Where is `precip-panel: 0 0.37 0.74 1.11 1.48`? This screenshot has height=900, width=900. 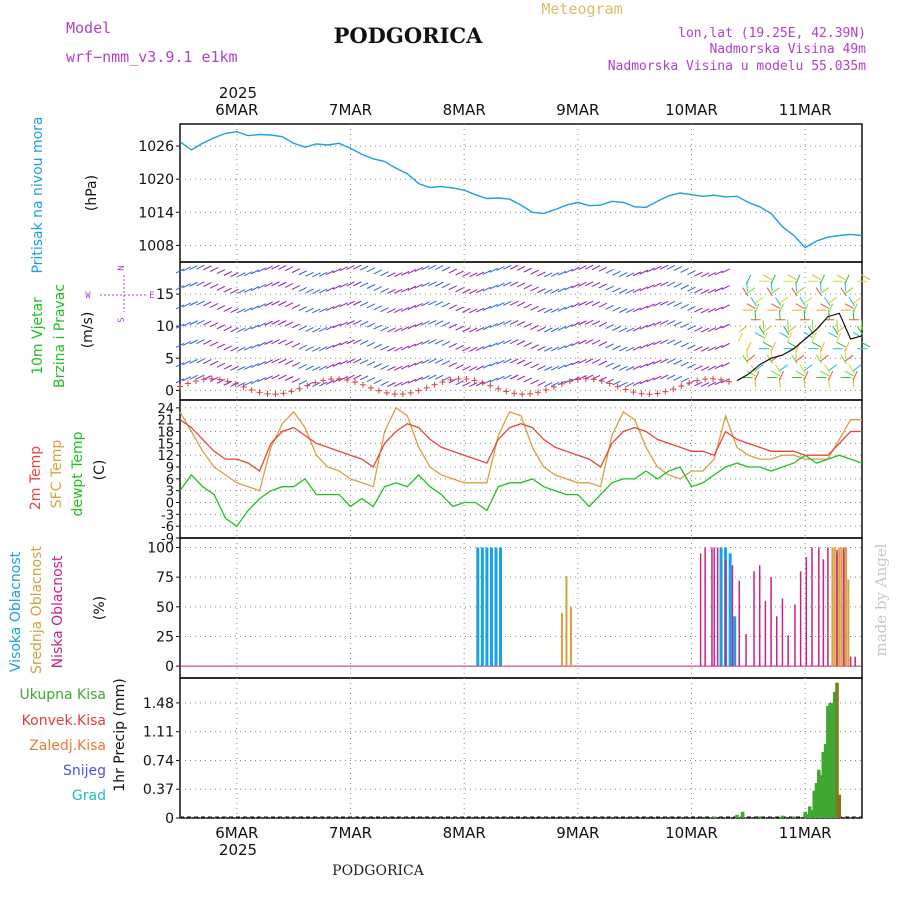
precip-panel: 0 0.37 0.74 1.11 1.48 is located at coordinates (503, 752).